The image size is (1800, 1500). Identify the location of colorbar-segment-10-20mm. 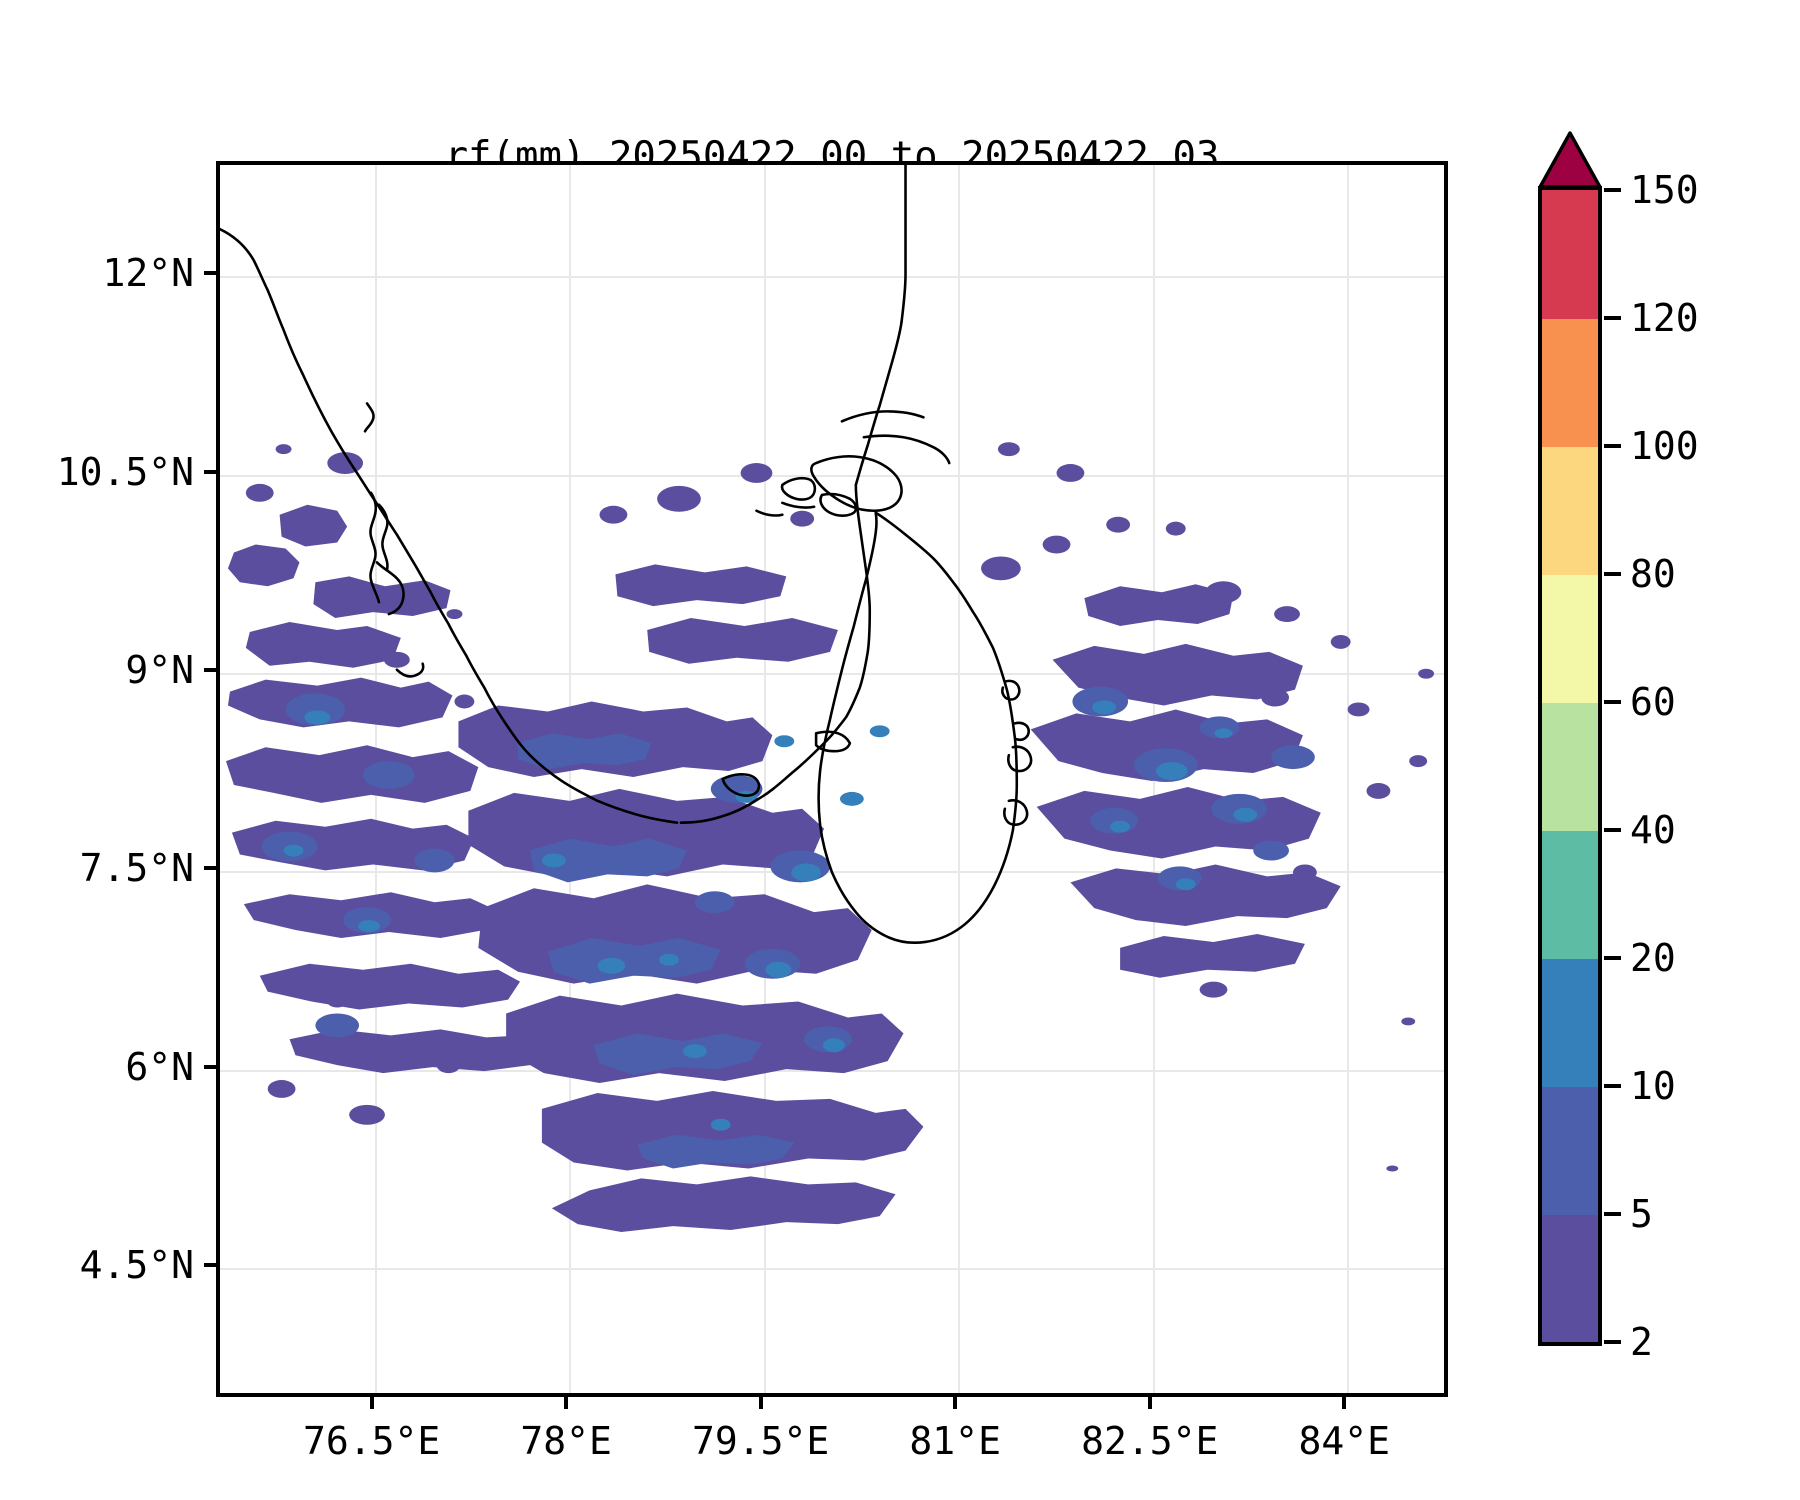
(1570, 1022).